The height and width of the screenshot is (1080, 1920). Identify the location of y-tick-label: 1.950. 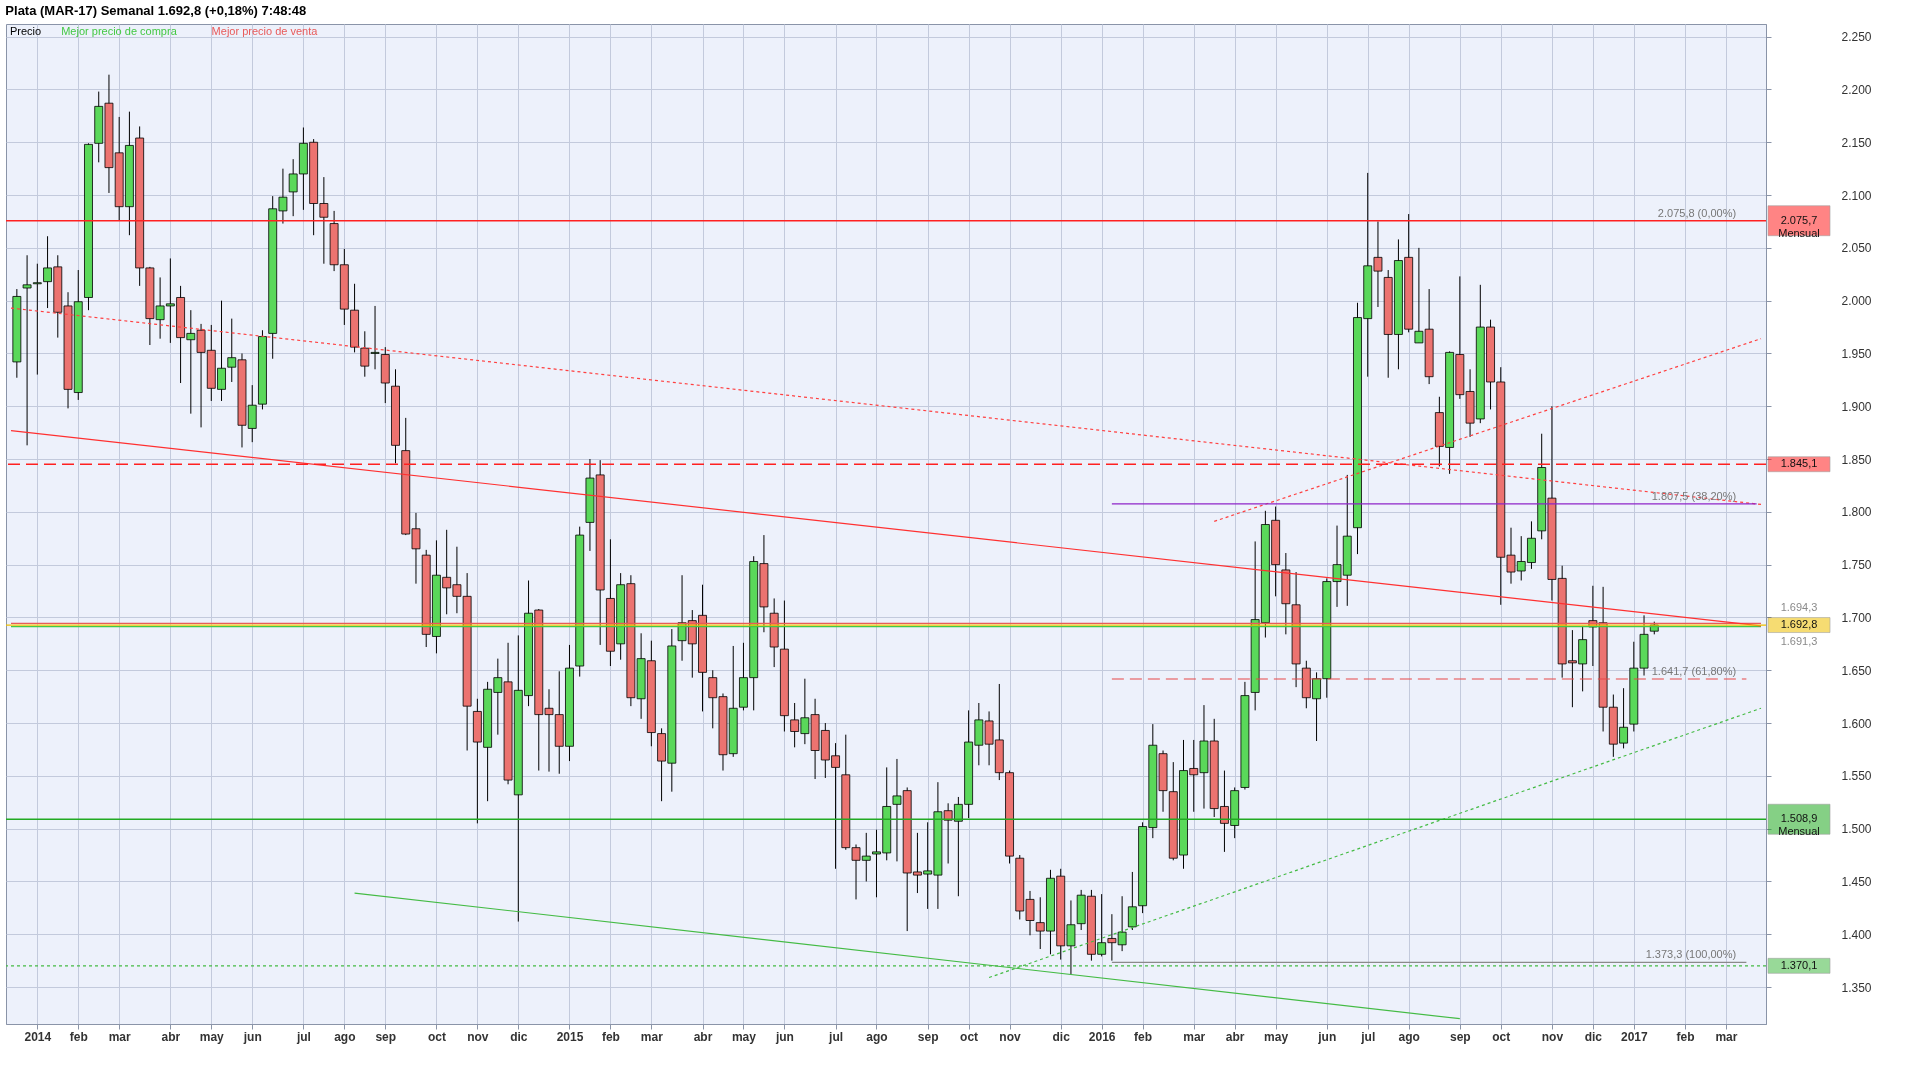
(1856, 353).